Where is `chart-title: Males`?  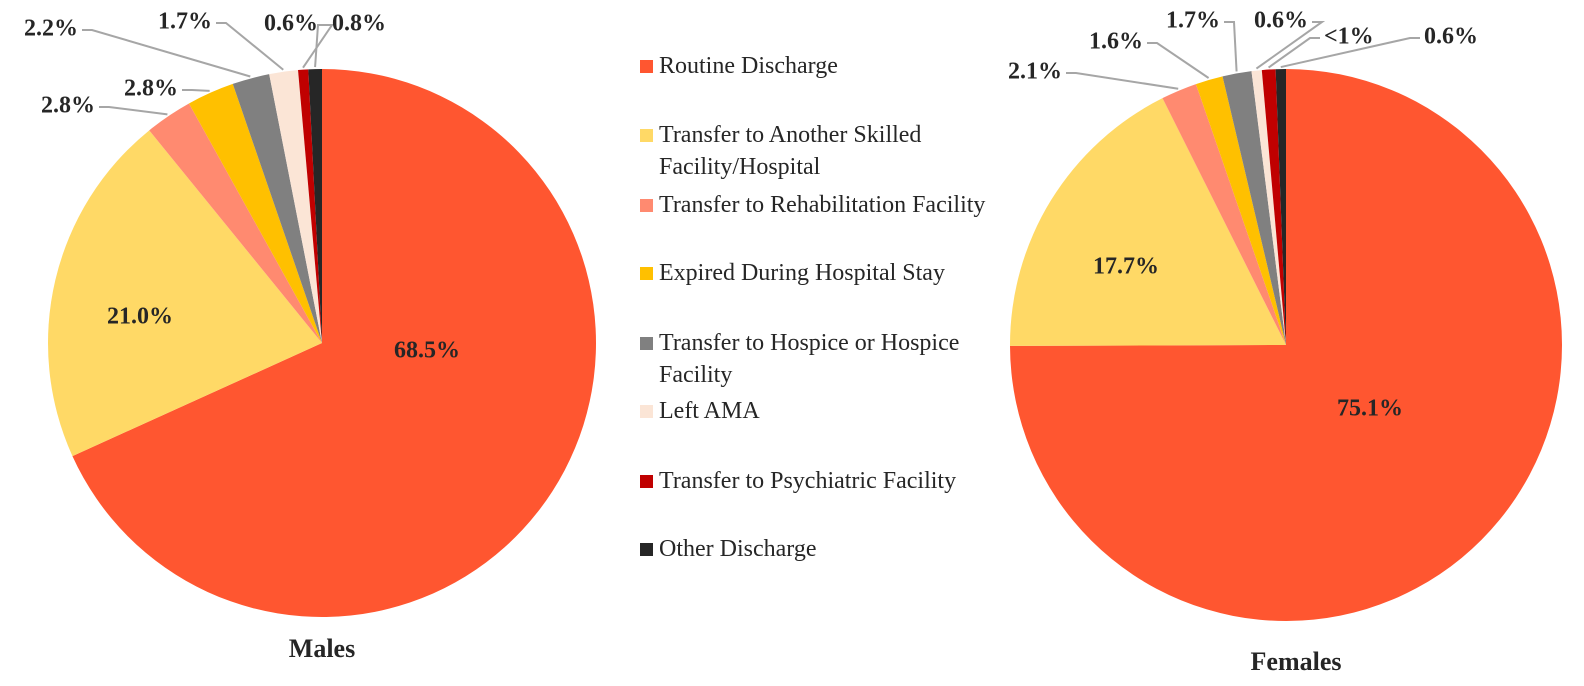 chart-title: Males is located at coordinates (322, 648).